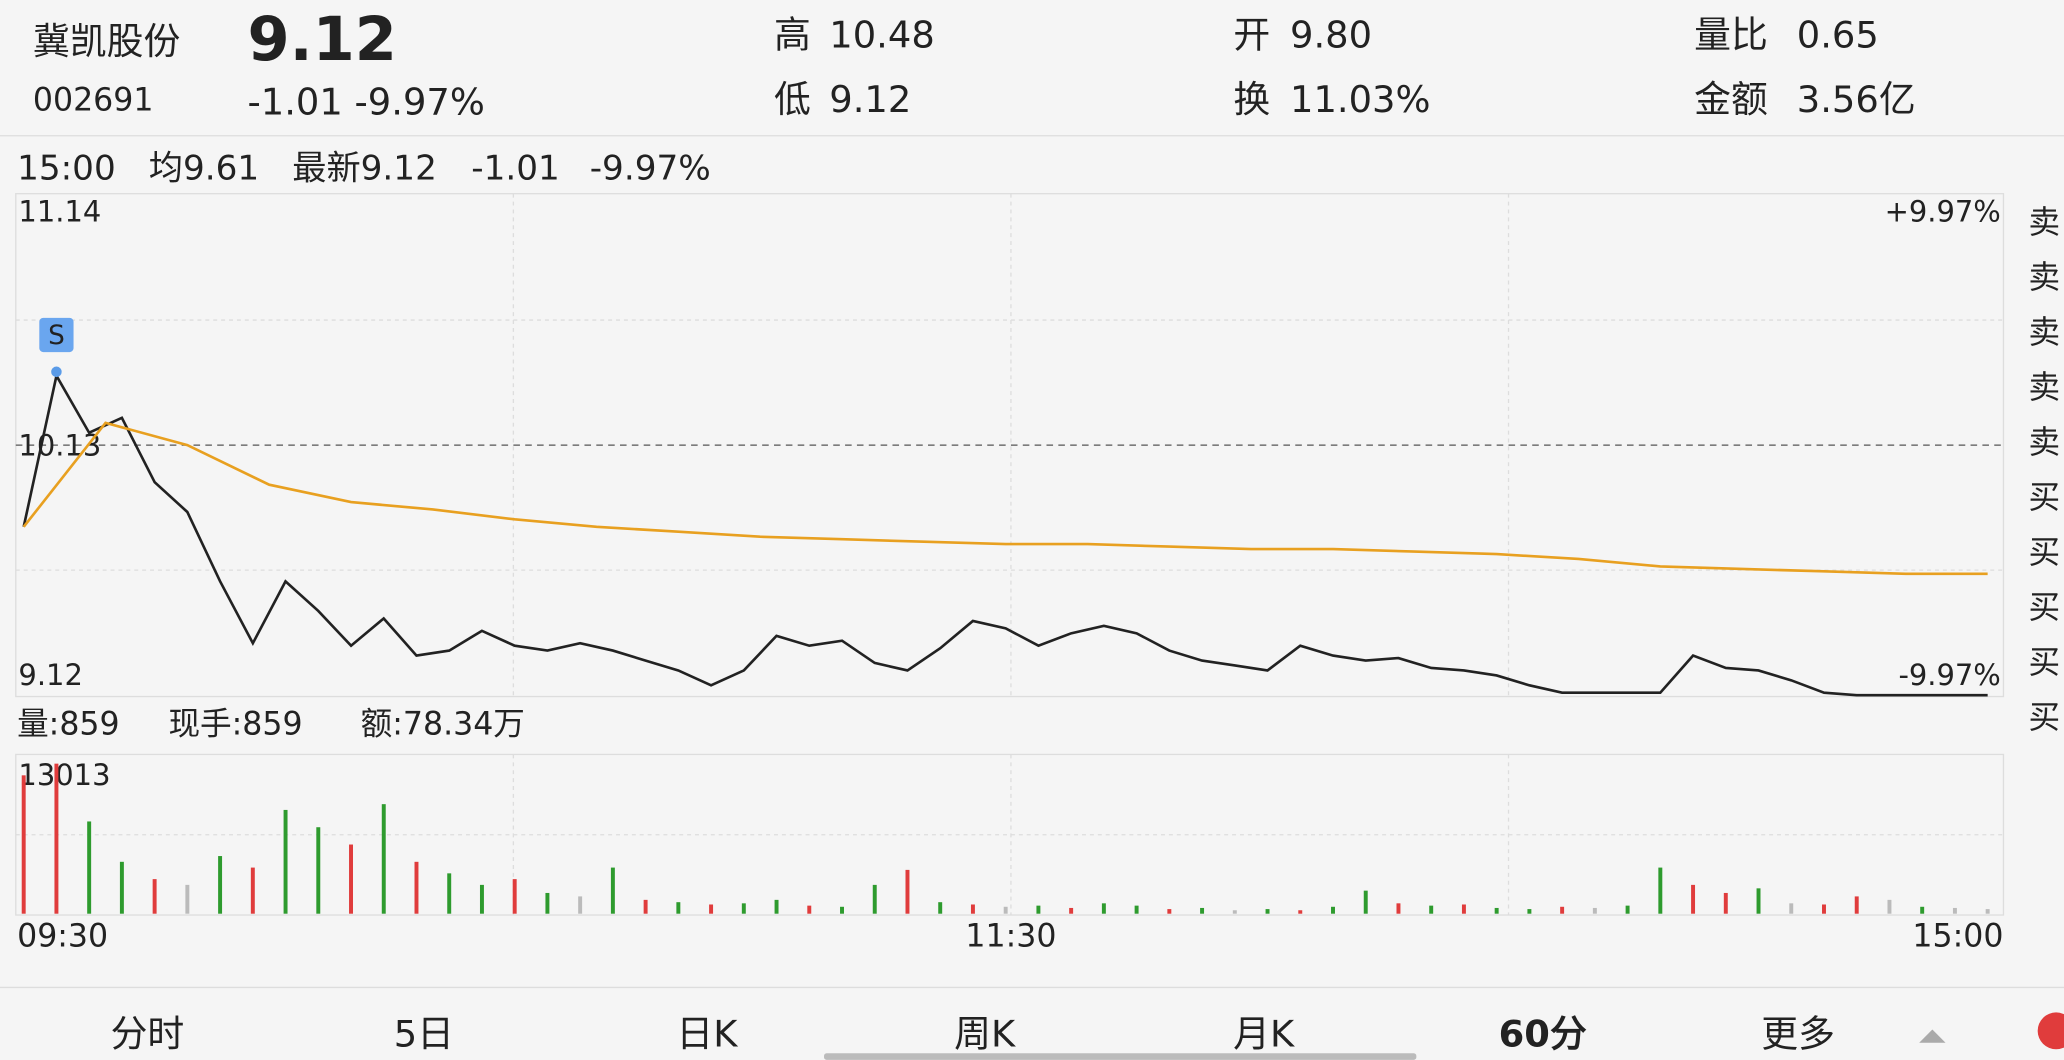 The height and width of the screenshot is (1060, 2064). I want to click on tab: 分时, so click(148, 1034).